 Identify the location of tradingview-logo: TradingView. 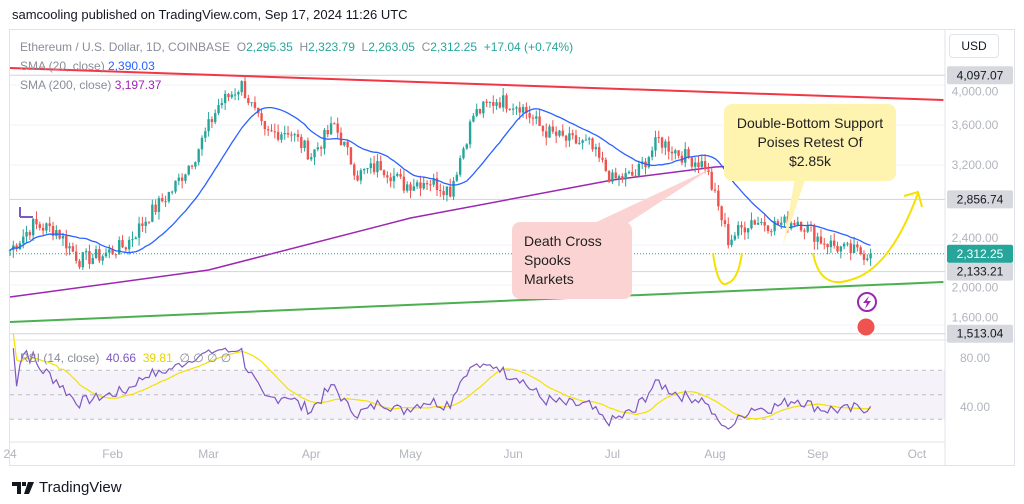
(67, 487).